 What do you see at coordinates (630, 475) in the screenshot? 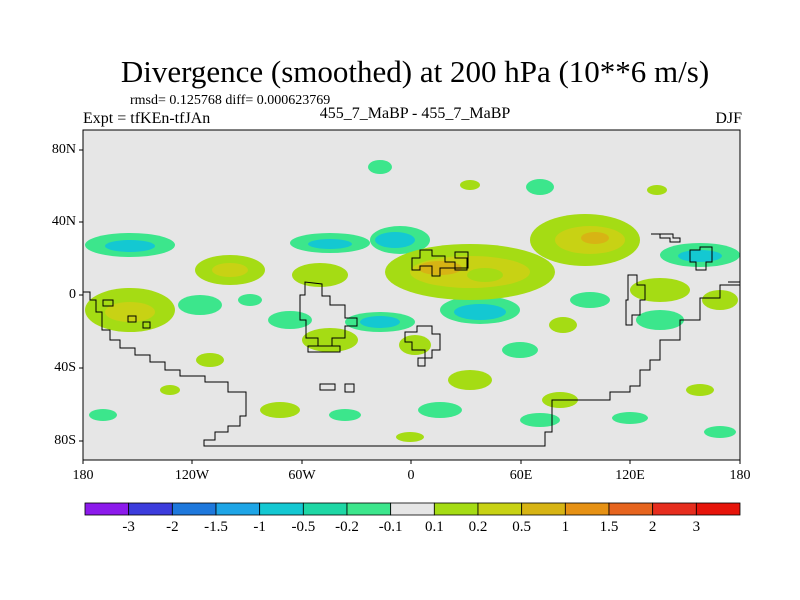
I see `lon-label-120e: 120E` at bounding box center [630, 475].